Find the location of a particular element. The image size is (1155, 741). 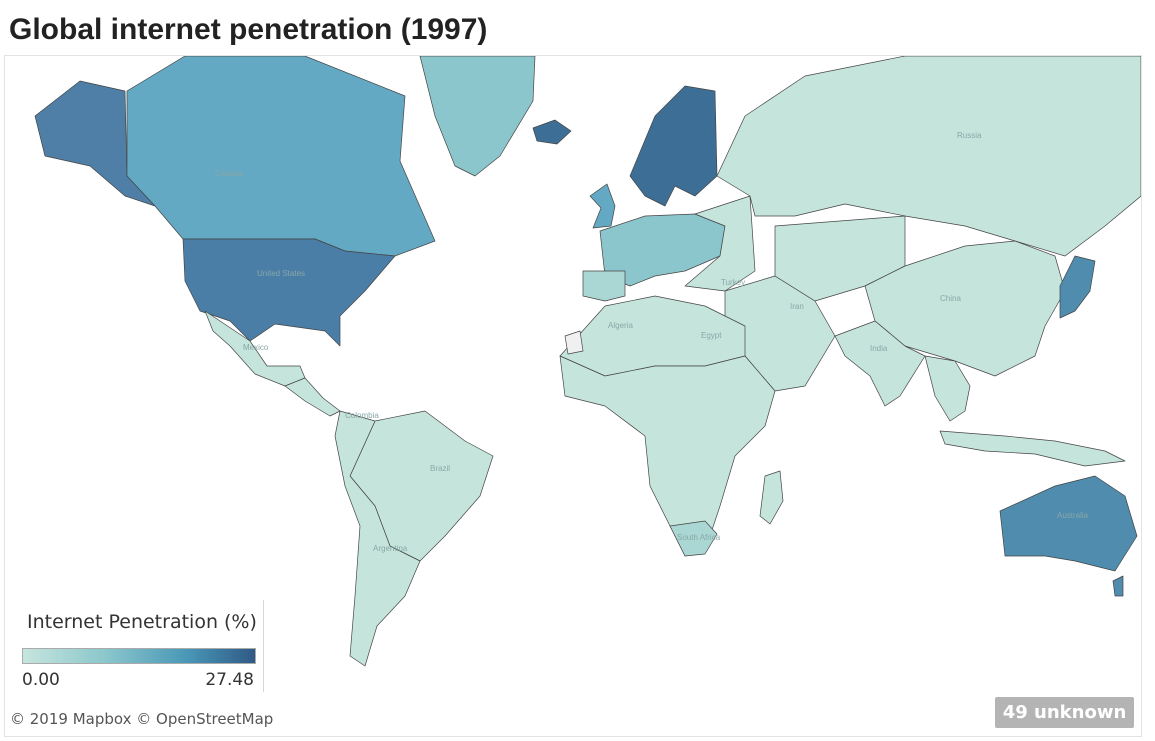

unknown-region is located at coordinates (574, 342).